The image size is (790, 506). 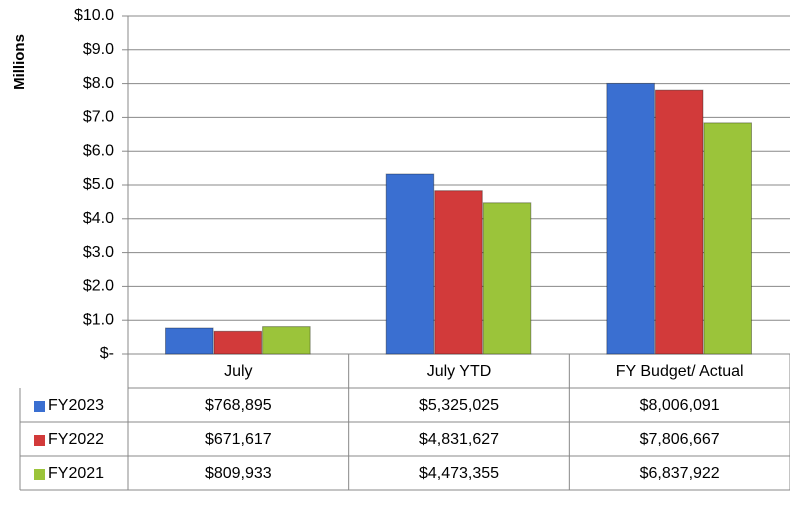 I want to click on y-tick-label: $9.0, so click(x=98, y=49).